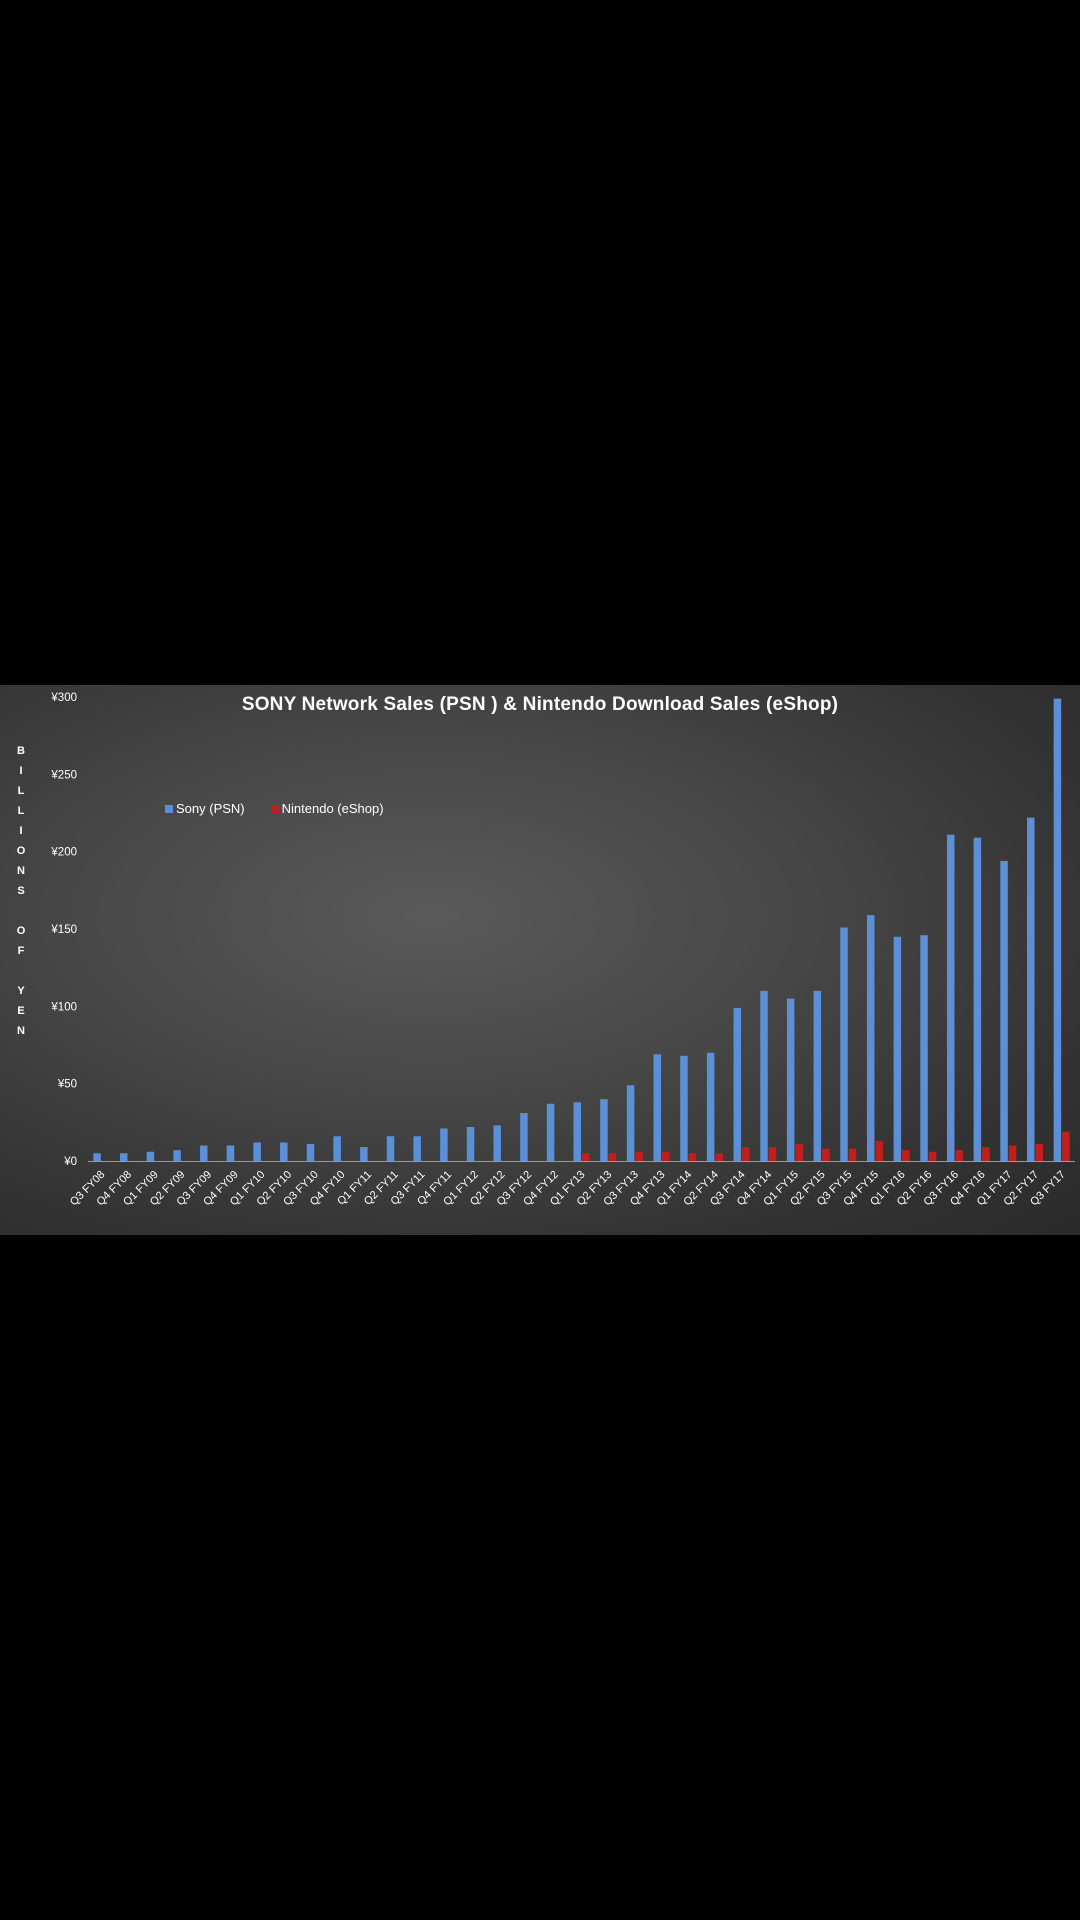 The width and height of the screenshot is (1080, 1920). Describe the element at coordinates (67, 1085) in the screenshot. I see `y-tick-label: ¥50` at that location.